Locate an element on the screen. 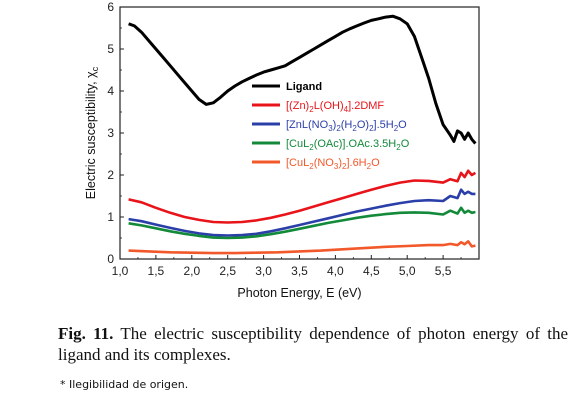 This screenshot has width=574, height=401. y-axis-label: Electric susceptibility, χc is located at coordinates (92, 132).